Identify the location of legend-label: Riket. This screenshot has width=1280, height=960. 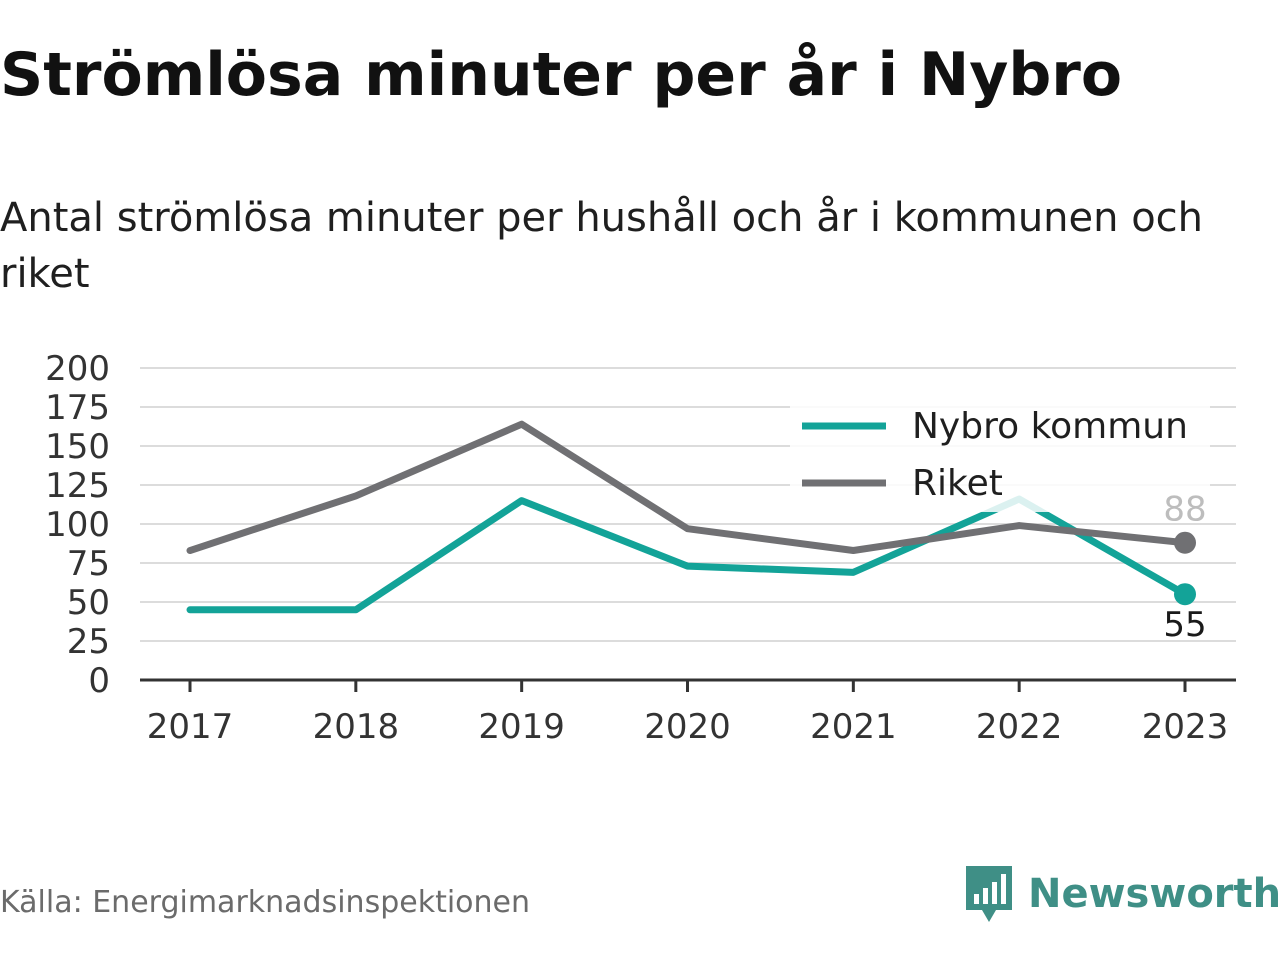
(957, 483).